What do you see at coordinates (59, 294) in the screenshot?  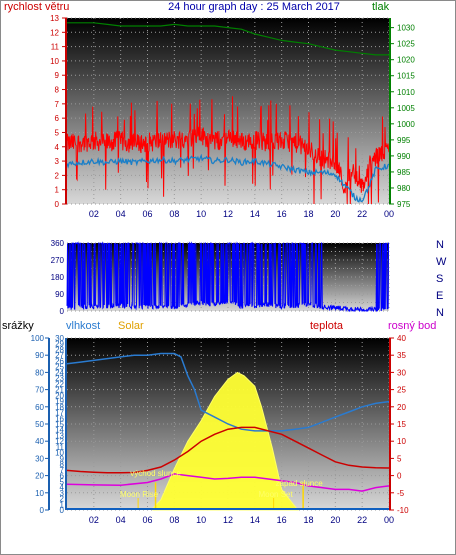 I see `wind-direction-tick-label: 90` at bounding box center [59, 294].